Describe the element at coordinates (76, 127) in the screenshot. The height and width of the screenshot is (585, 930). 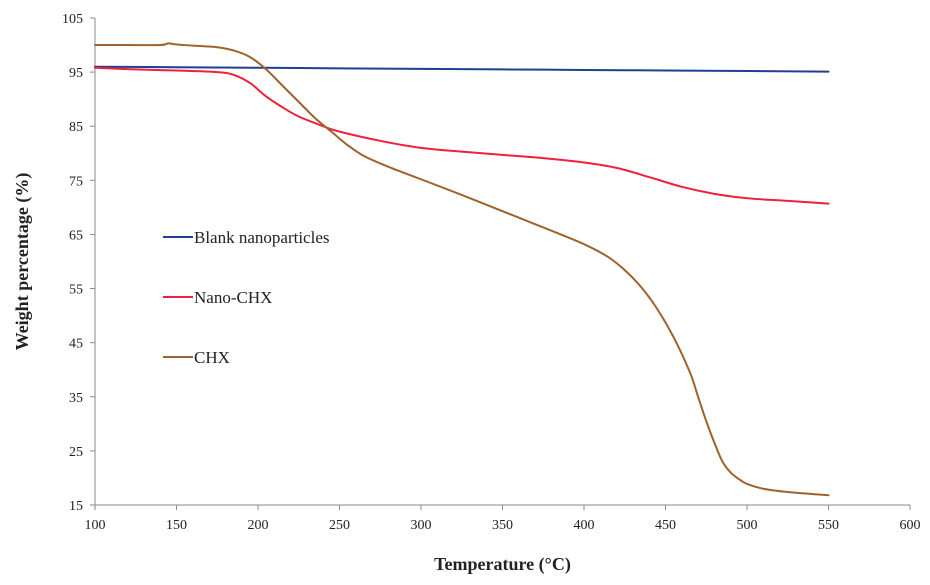
I see `y-tick-label: 85` at that location.